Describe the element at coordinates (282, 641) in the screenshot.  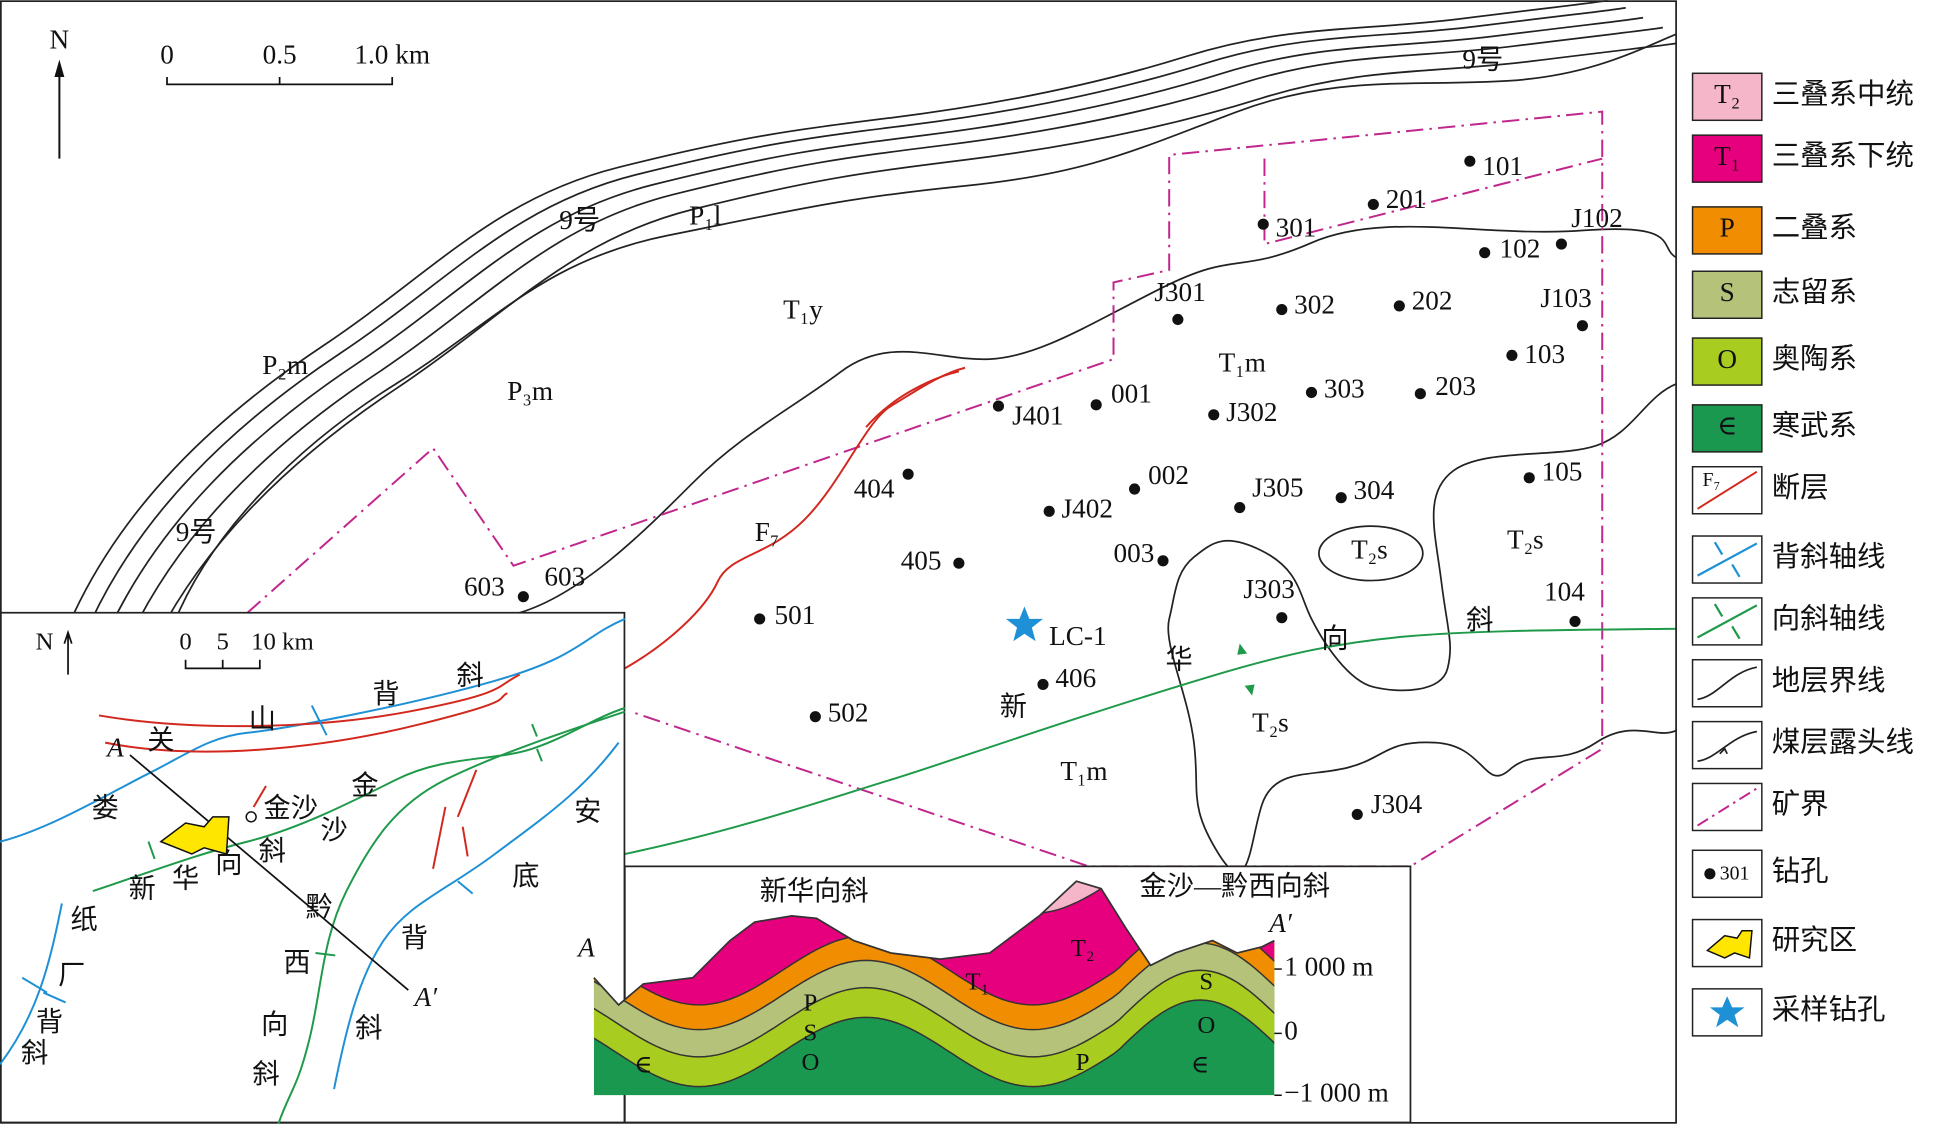
I see `inset-scale-label: 10 km` at that location.